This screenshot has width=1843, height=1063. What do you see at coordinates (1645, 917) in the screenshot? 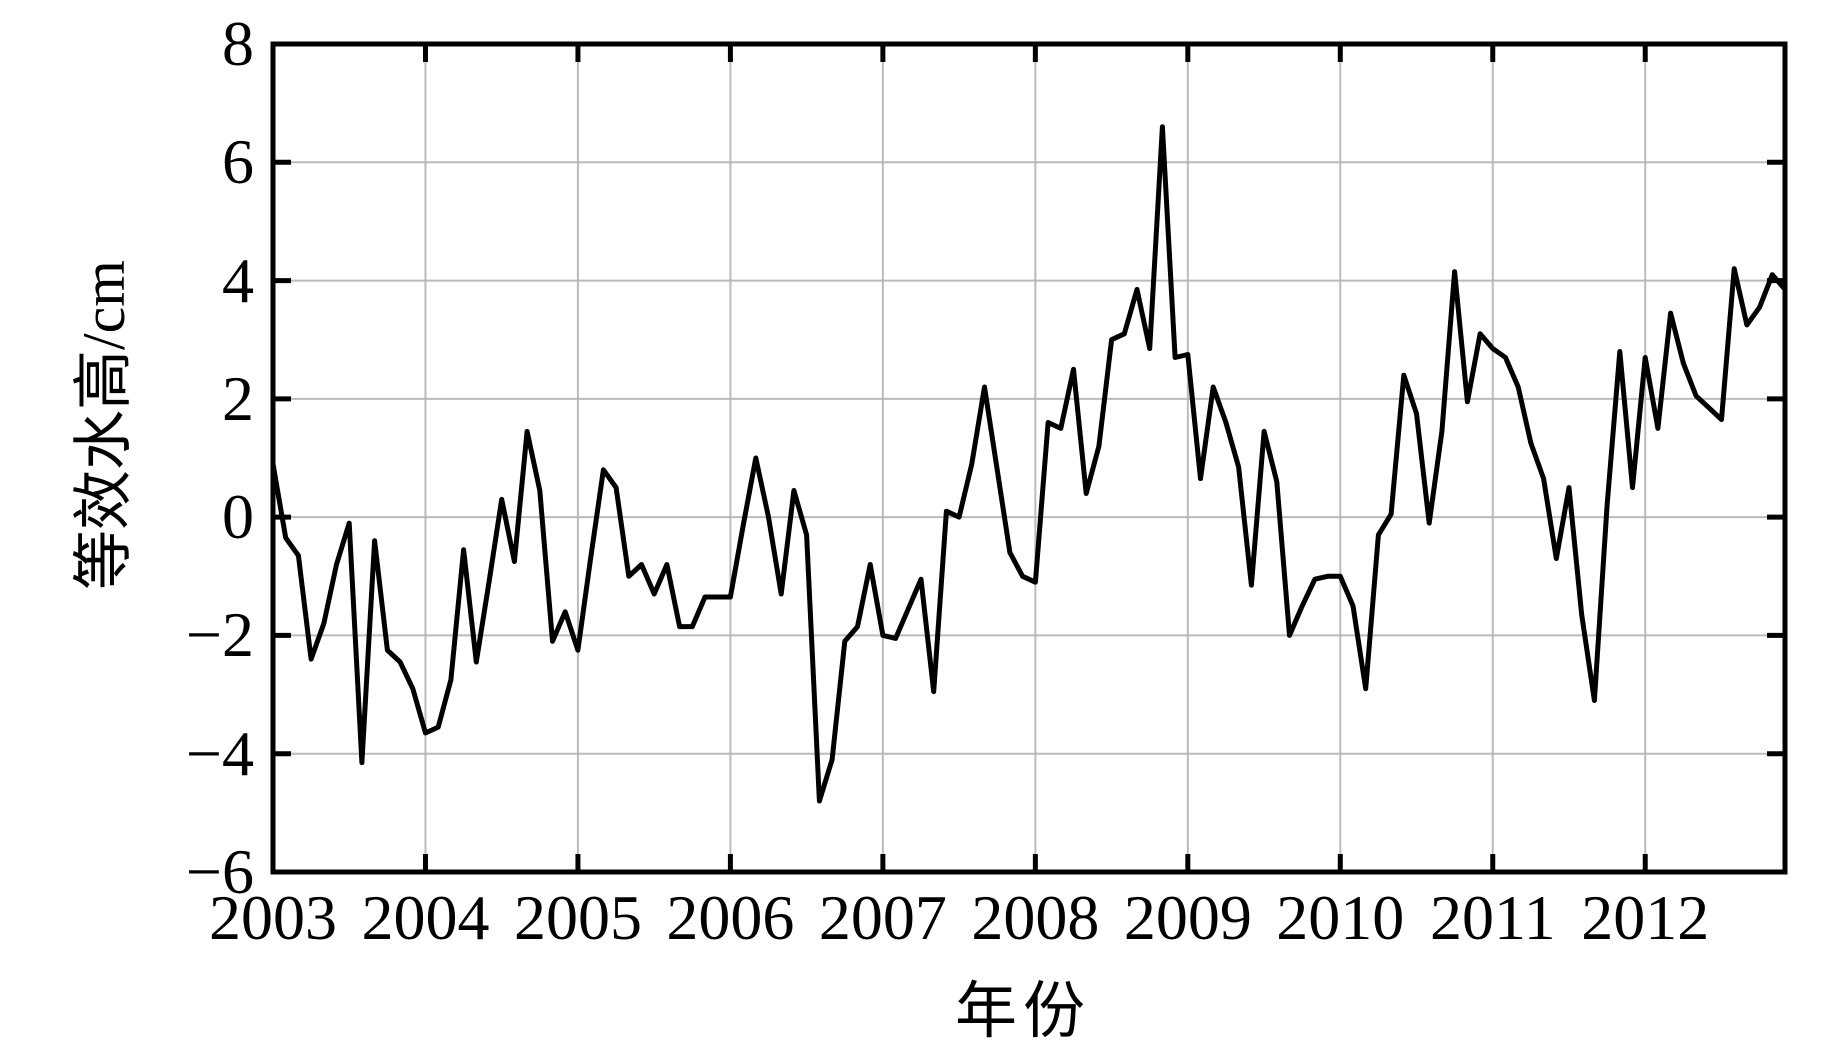
I see `x-tick-label: 2012` at bounding box center [1645, 917].